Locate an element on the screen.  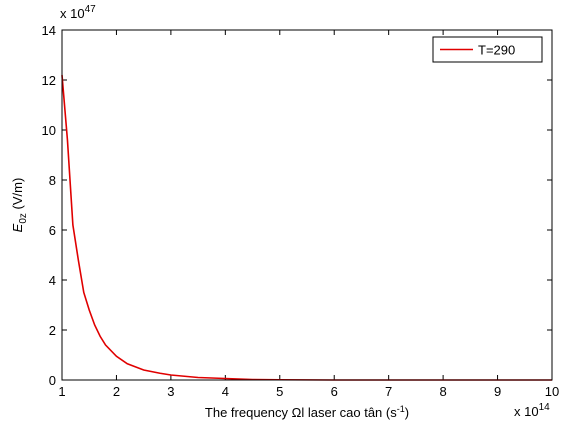
x-label-sup: -1 is located at coordinates (401, 409).